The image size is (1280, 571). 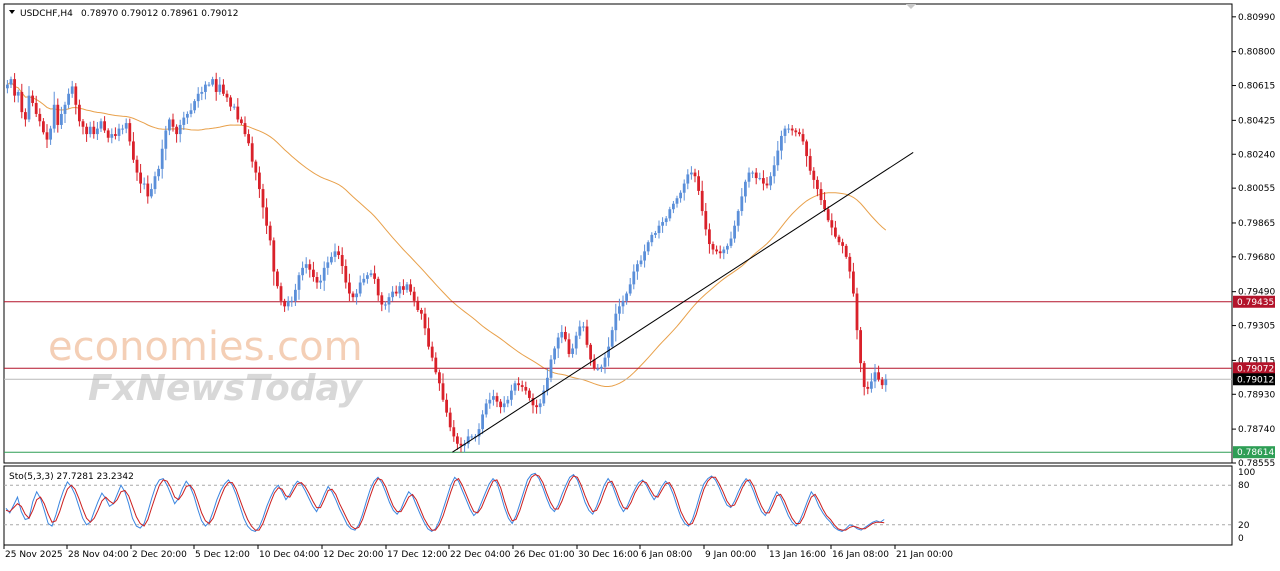 What do you see at coordinates (1256, 395) in the screenshot?
I see `y-tick-label: 0.78930` at bounding box center [1256, 395].